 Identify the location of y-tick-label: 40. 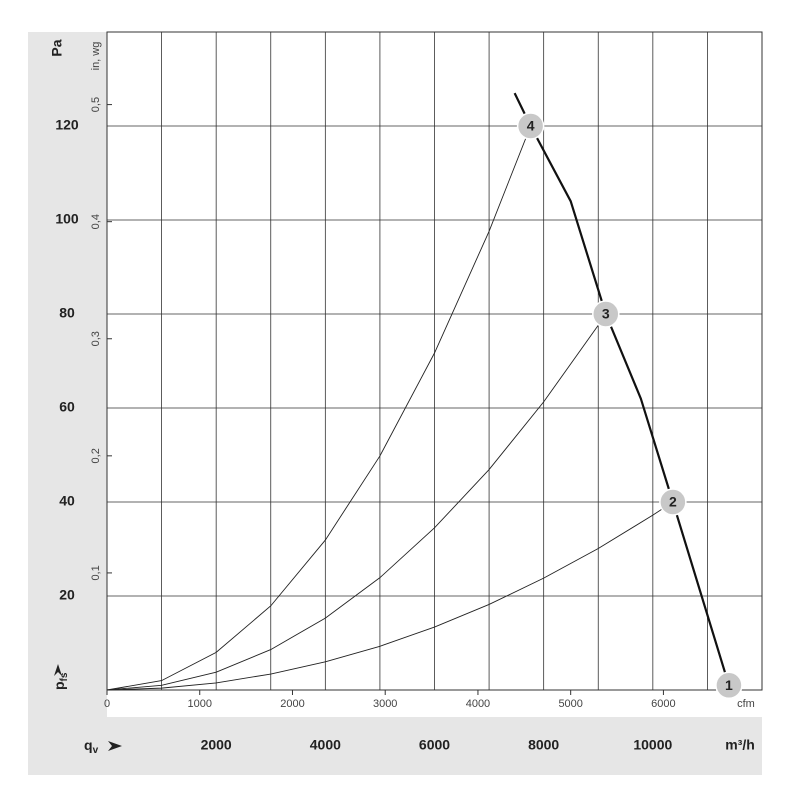
(67, 501).